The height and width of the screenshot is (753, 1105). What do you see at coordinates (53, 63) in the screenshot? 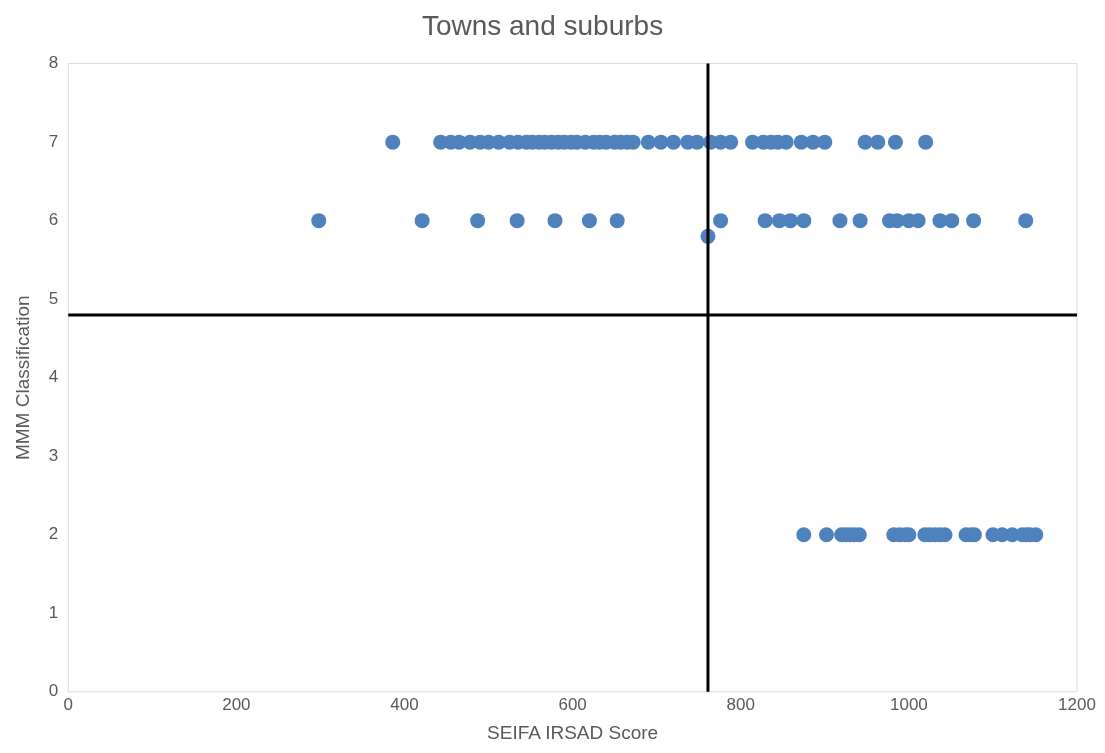
I see `y-tick-label: 8` at bounding box center [53, 63].